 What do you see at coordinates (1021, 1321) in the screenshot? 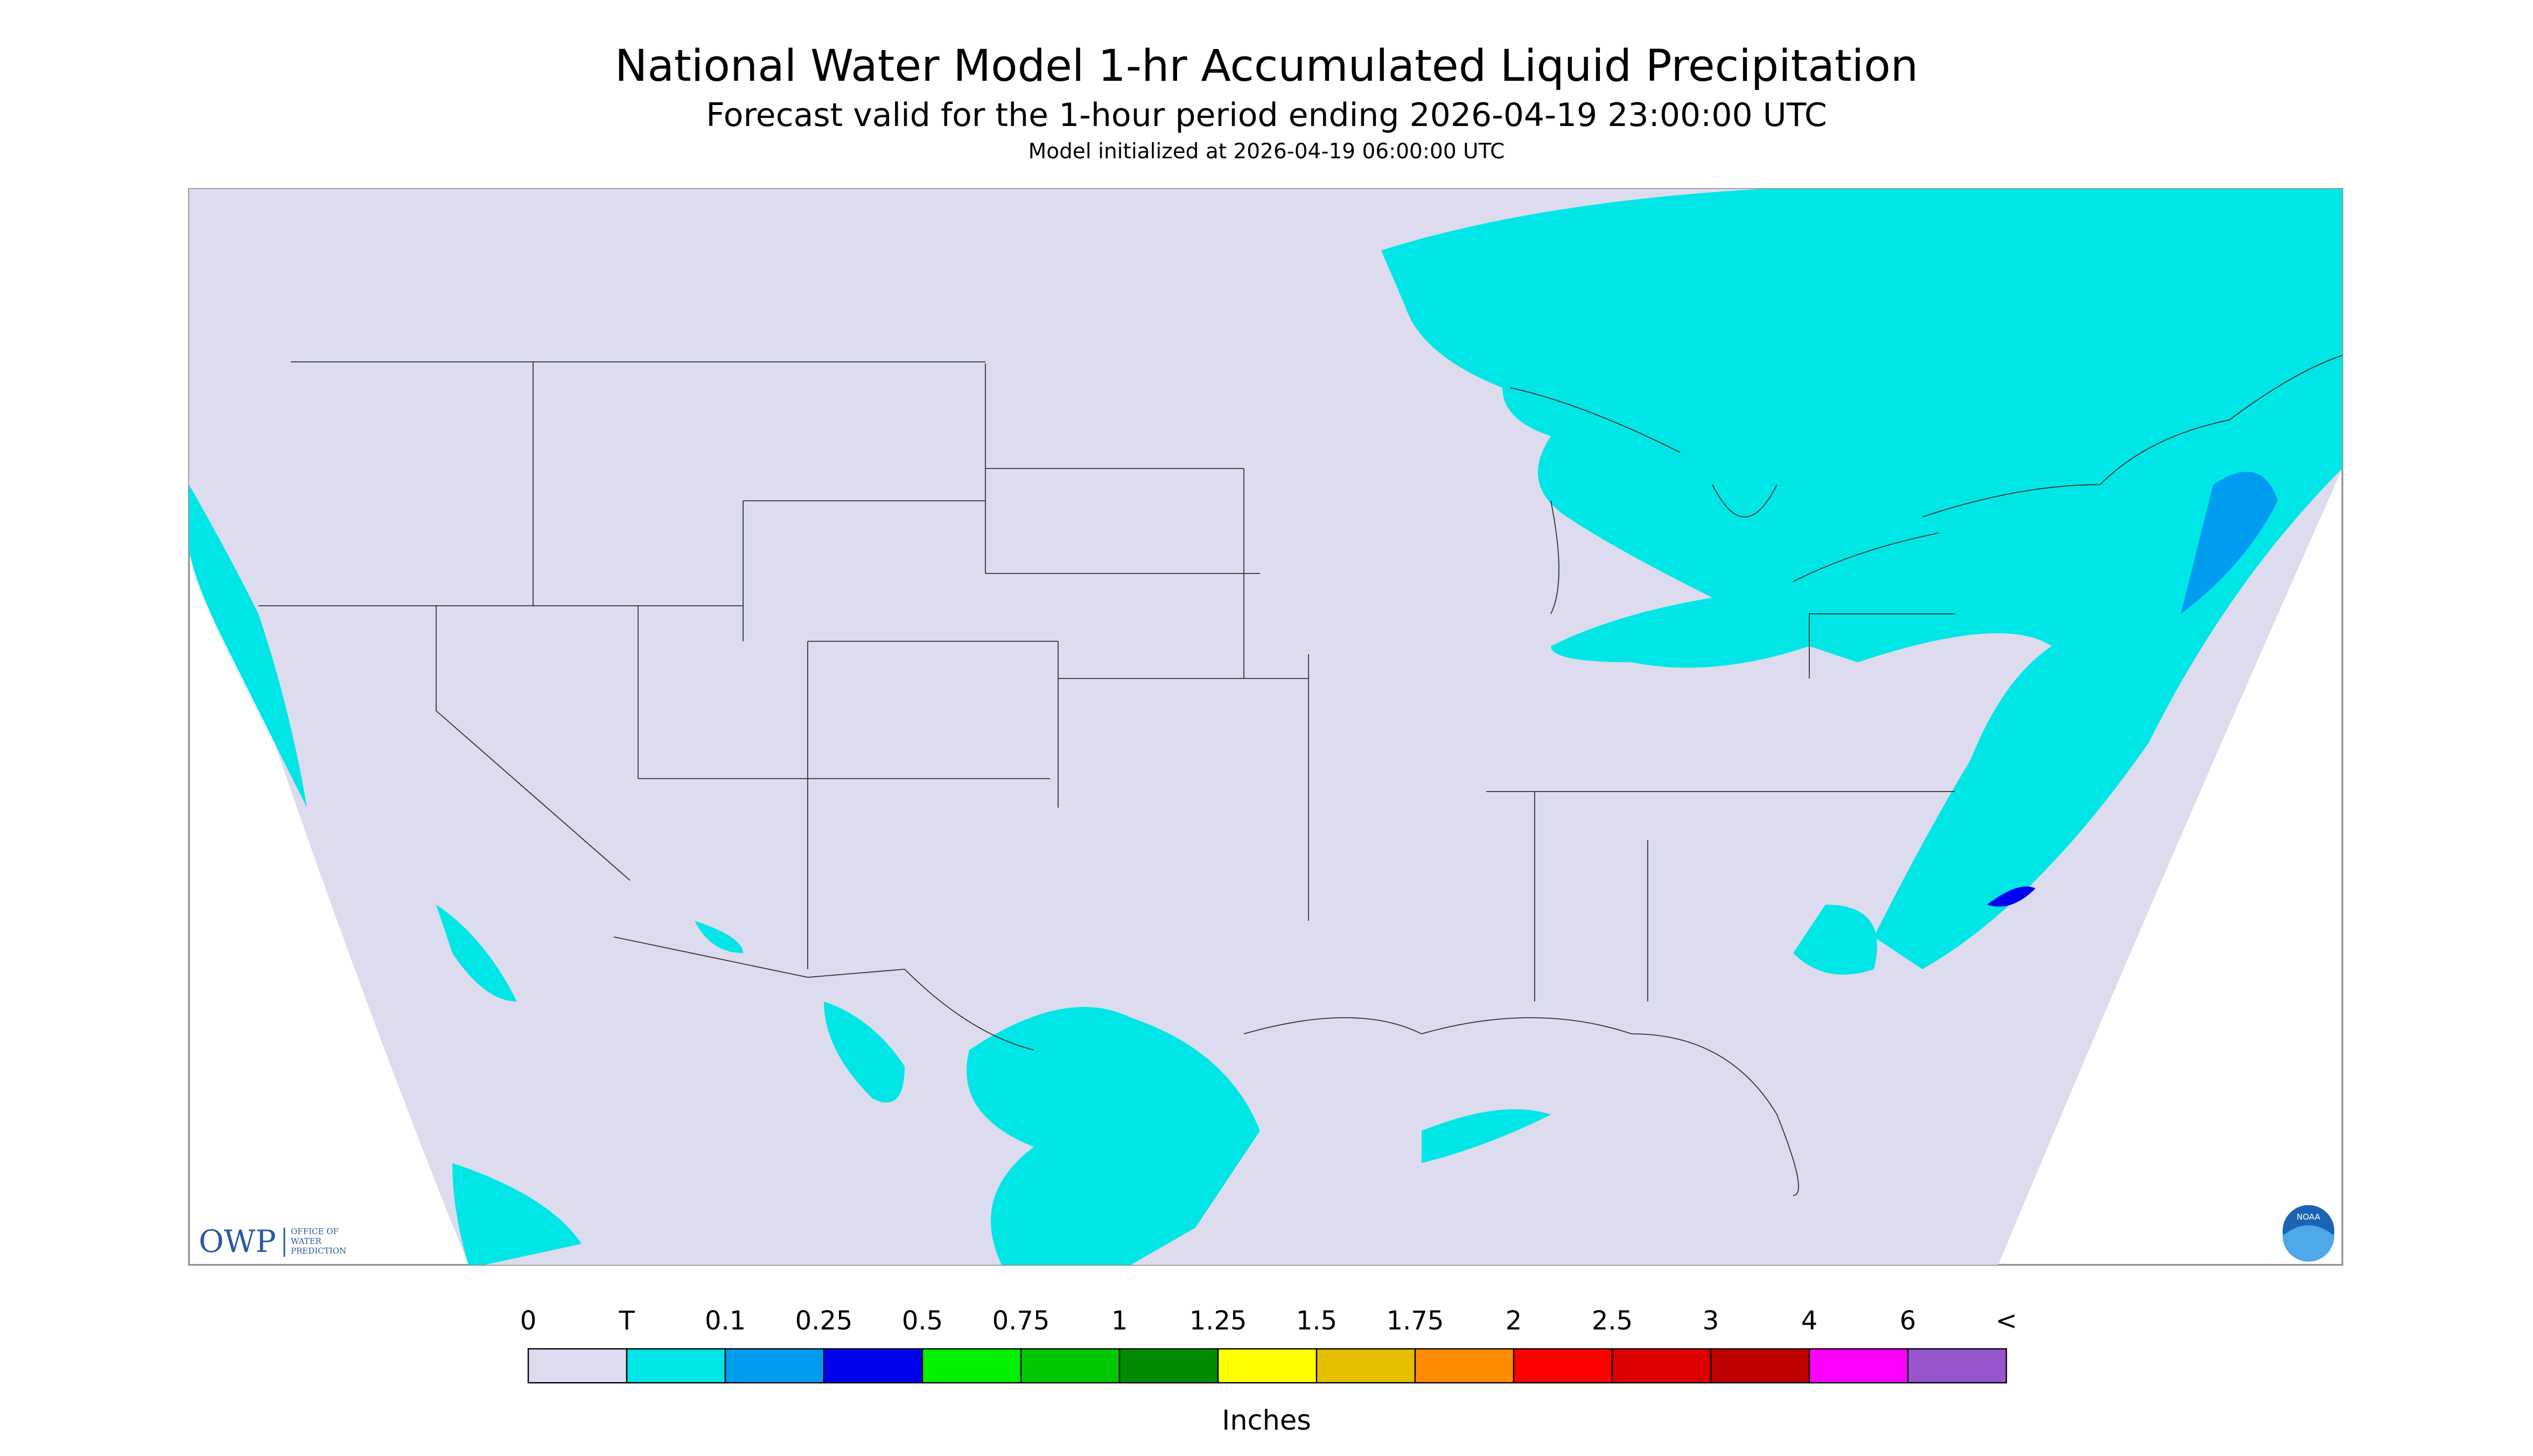
I see `colorbar-label: 0.75` at bounding box center [1021, 1321].